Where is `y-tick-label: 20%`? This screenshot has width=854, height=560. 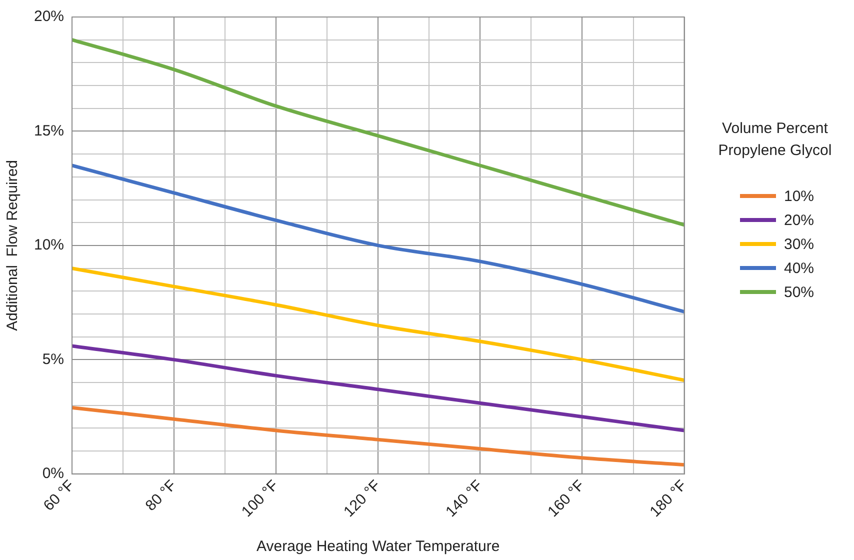
y-tick-label: 20% is located at coordinates (49, 17).